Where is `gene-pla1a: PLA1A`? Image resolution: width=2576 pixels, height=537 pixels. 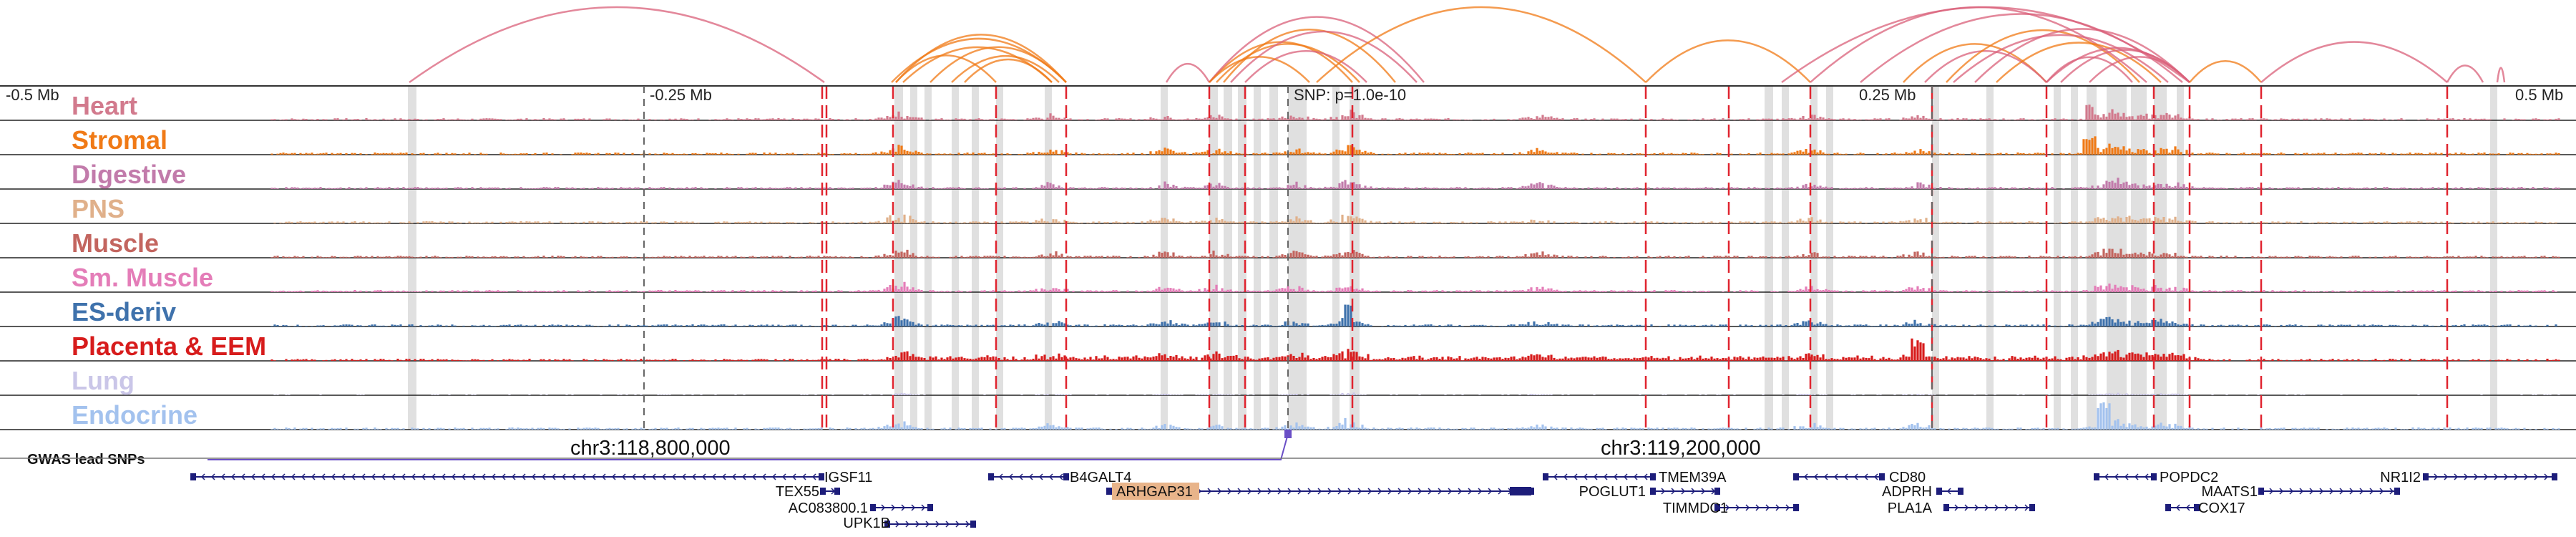 gene-pla1a: PLA1A is located at coordinates (1961, 508).